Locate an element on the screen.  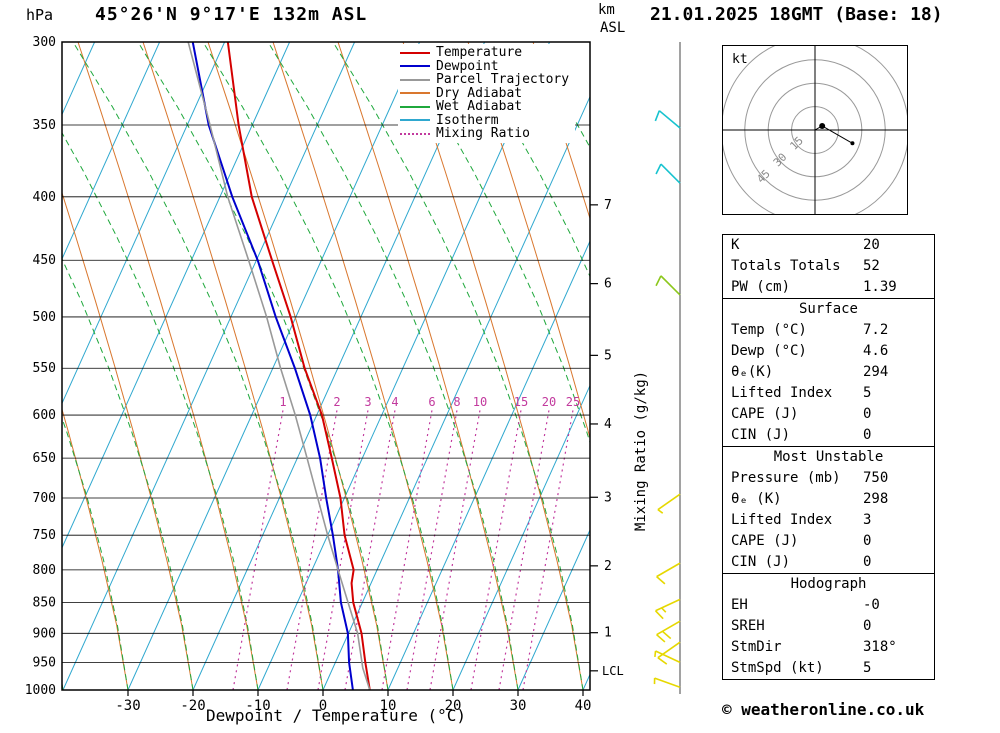
legend-label: Parcel Trajectory is located at coordinates (503, 80).